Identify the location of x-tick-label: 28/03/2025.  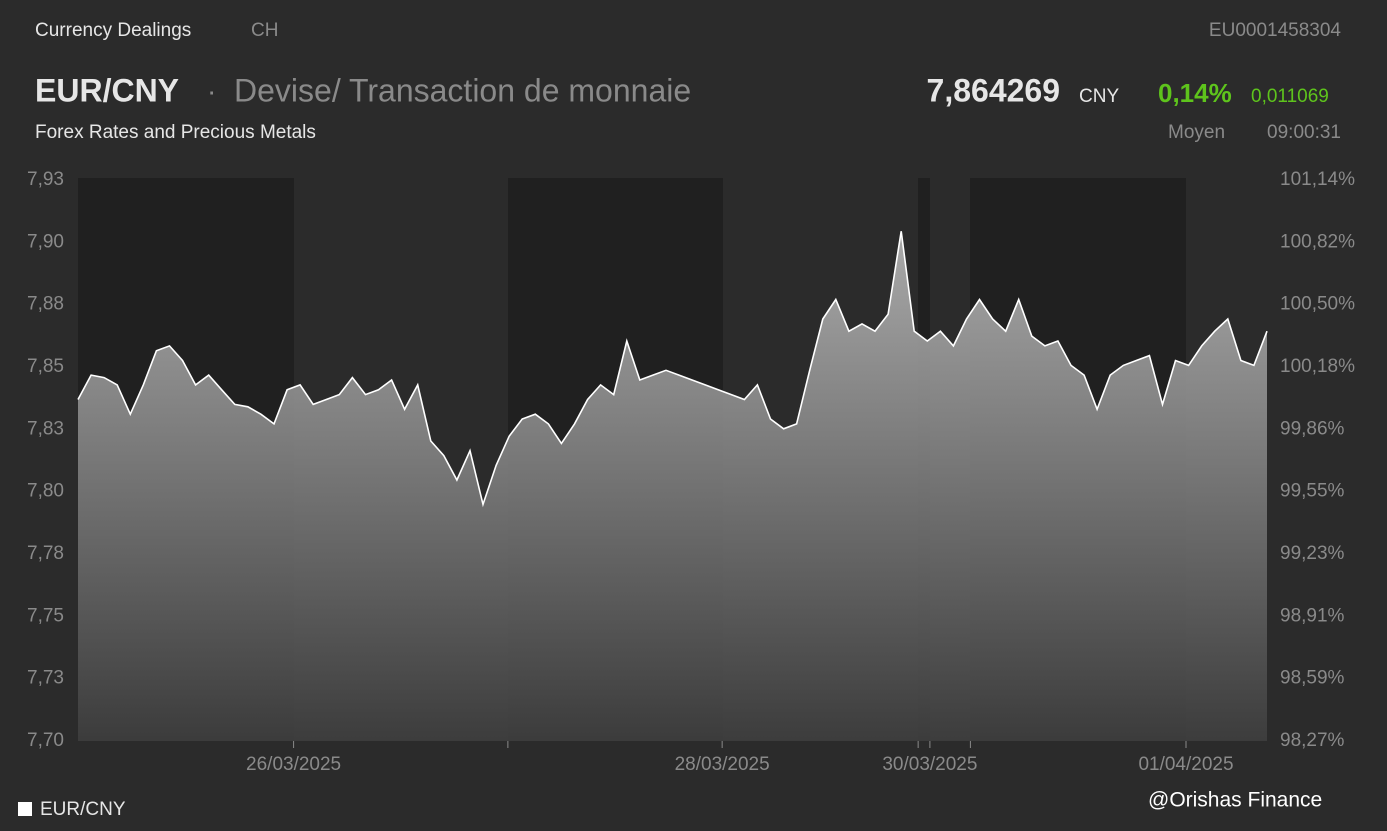
(722, 764).